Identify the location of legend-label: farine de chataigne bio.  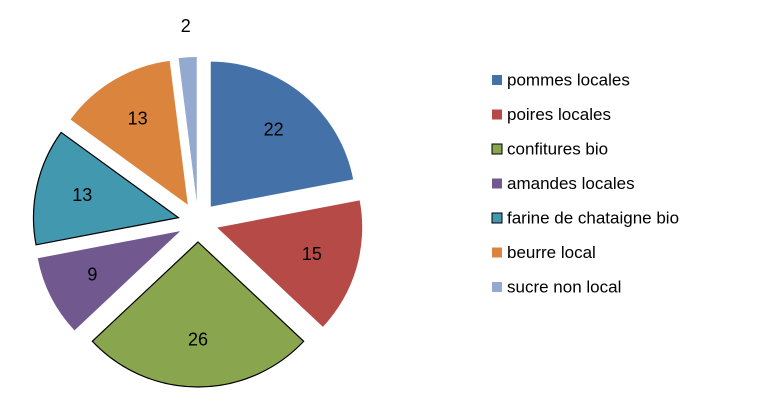
(593, 217).